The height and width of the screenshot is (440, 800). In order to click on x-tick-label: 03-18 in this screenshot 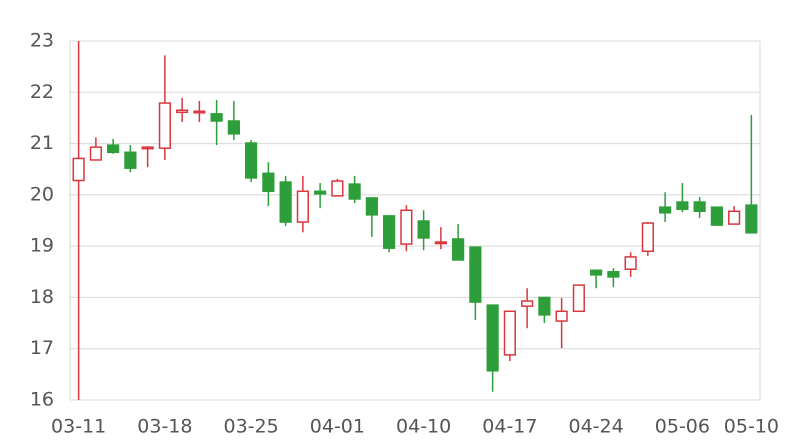, I will do `click(164, 427)`.